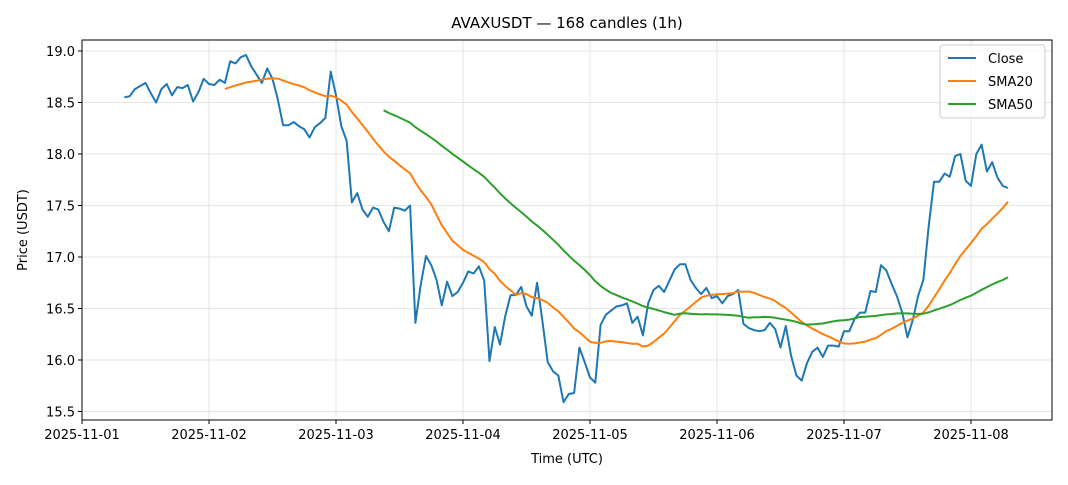 This screenshot has width=1068, height=485. I want to click on y-tick-label: 15.5, so click(60, 413).